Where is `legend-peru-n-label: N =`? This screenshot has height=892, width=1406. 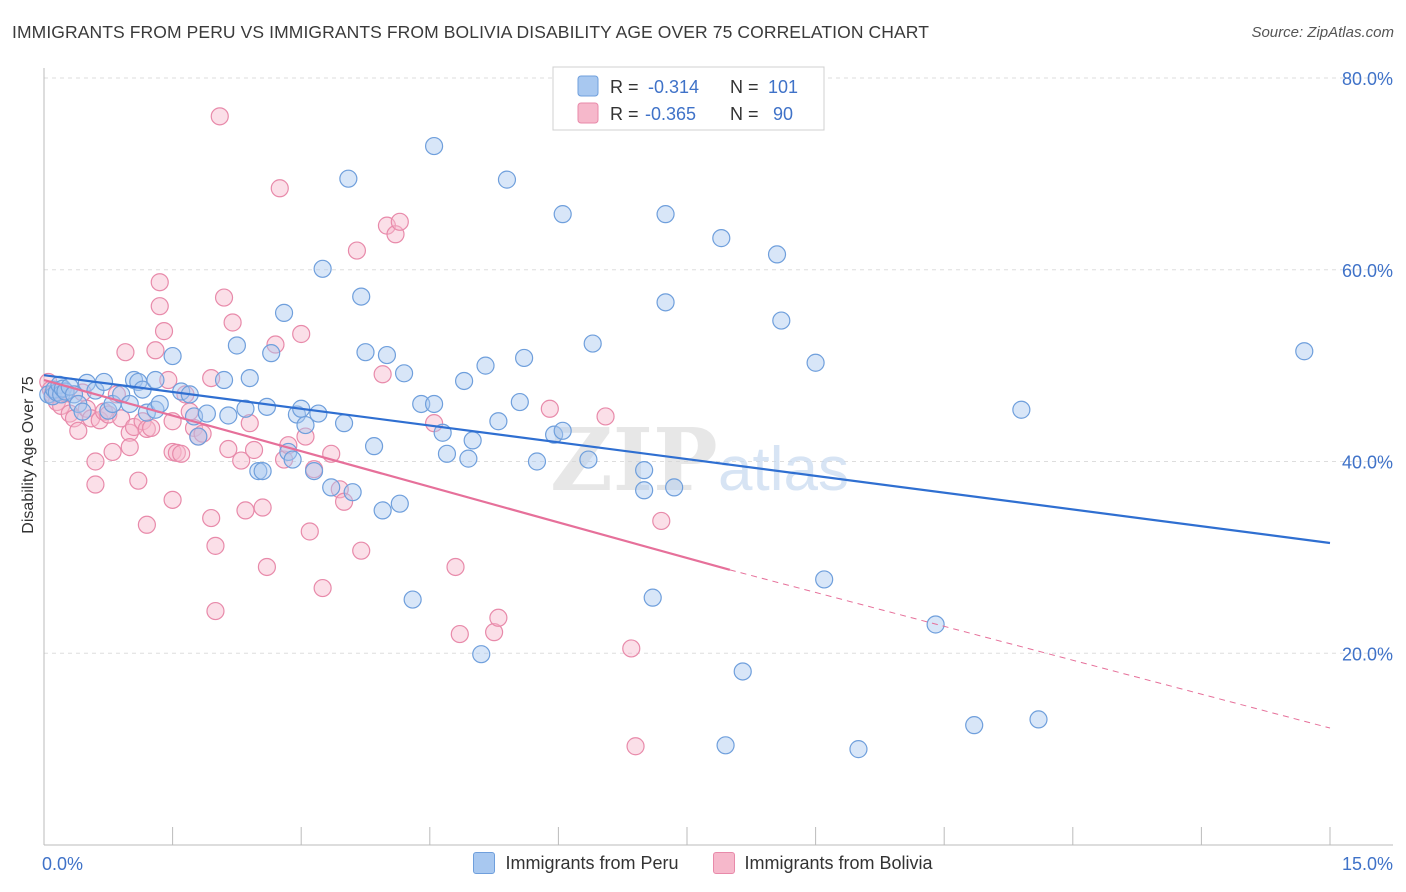 legend-peru-n-label: N = is located at coordinates (744, 87).